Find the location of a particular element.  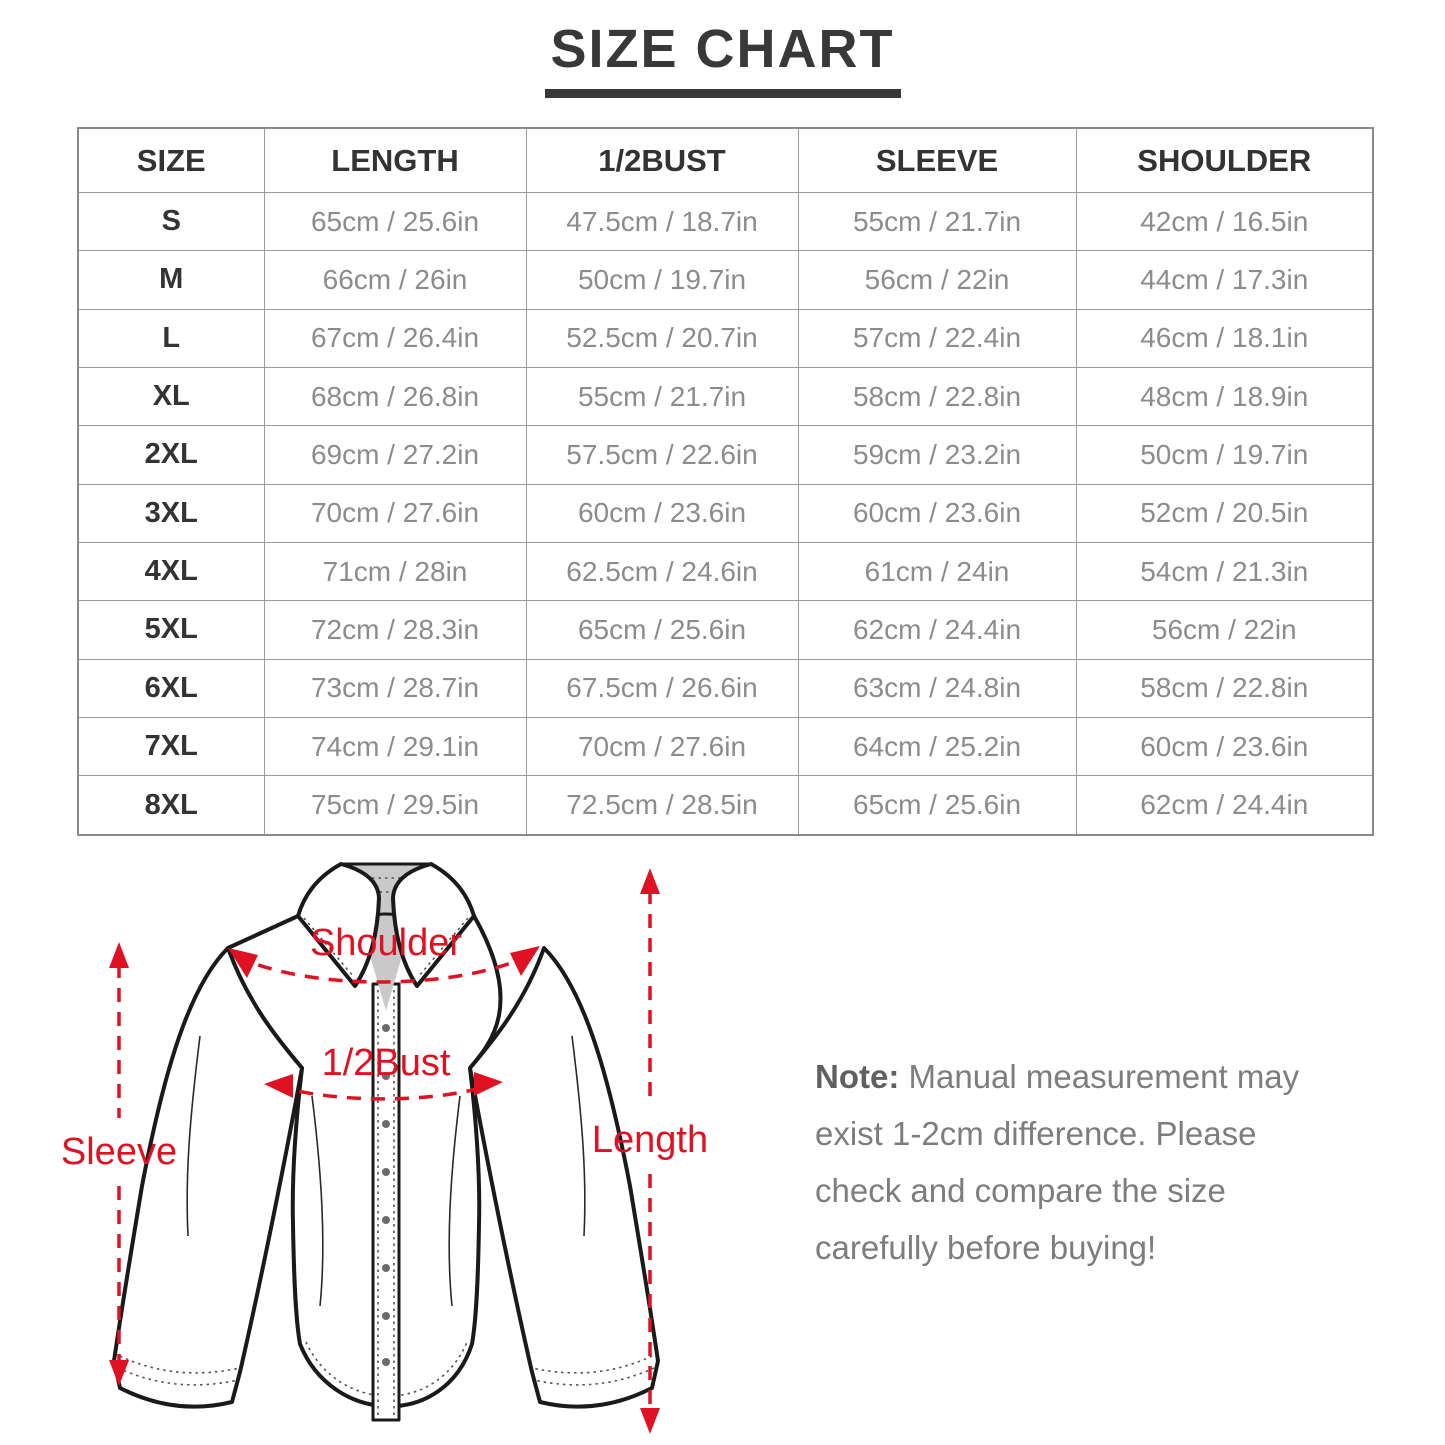

bust-label: 1/2Bust is located at coordinates (386, 1063).